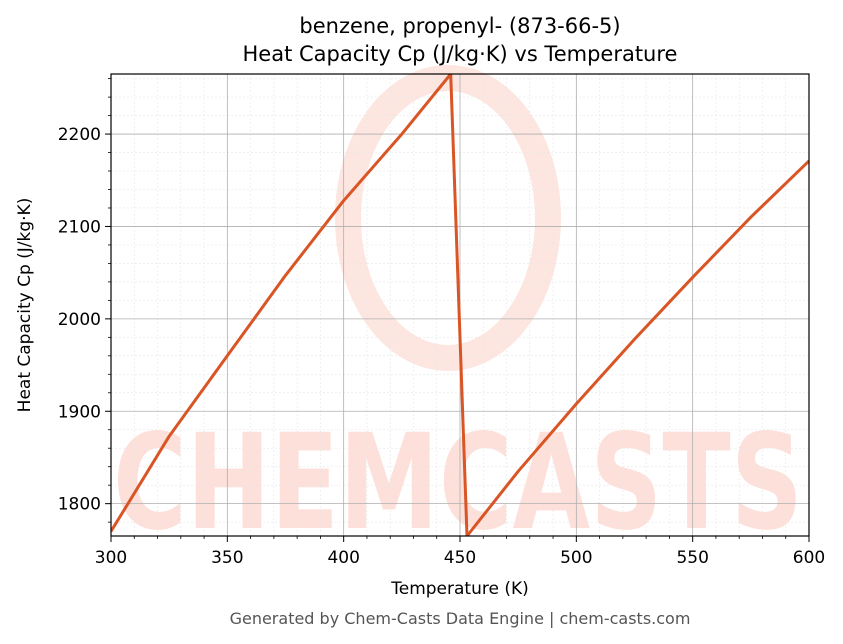 The height and width of the screenshot is (644, 843). I want to click on y-tick-label: 1800, so click(79, 505).